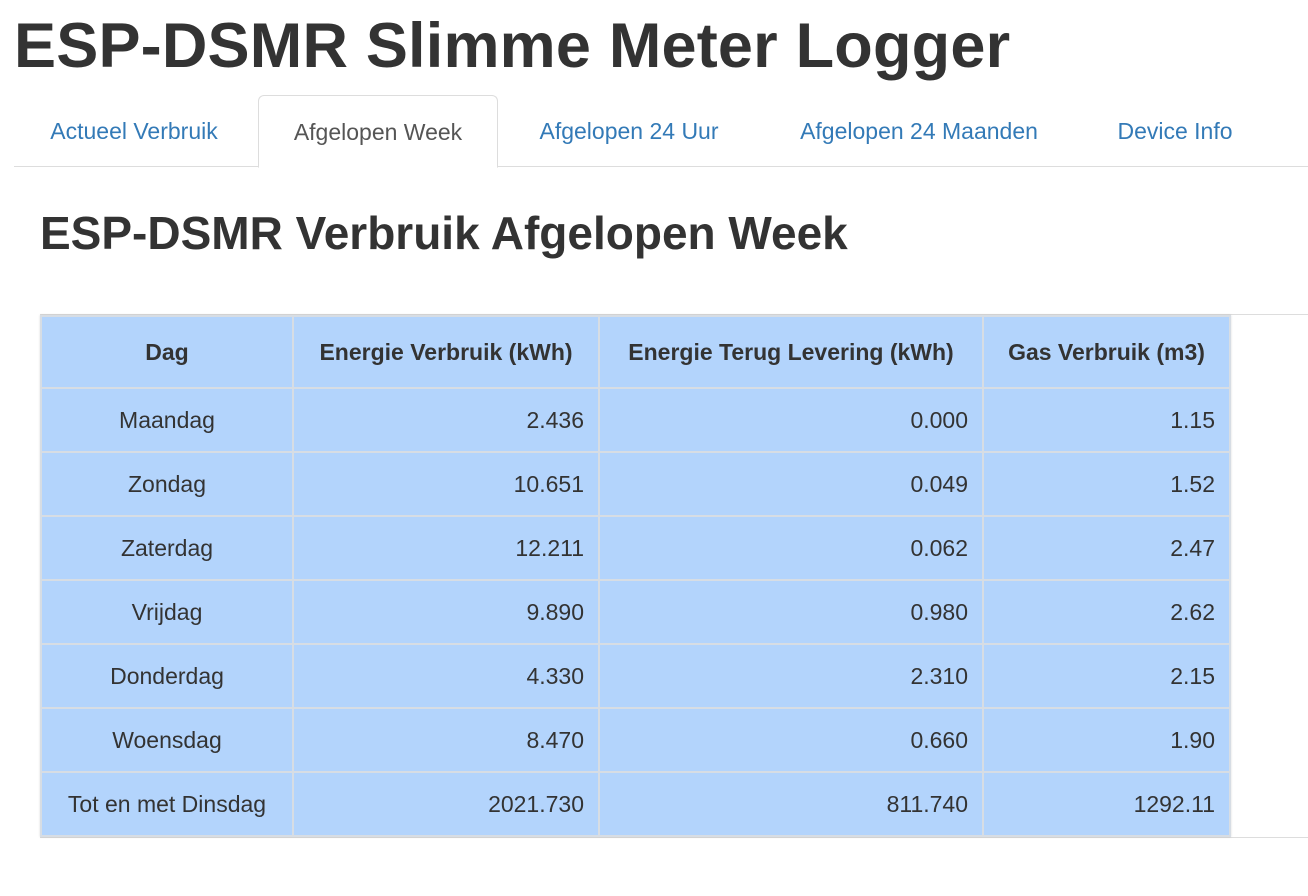  Describe the element at coordinates (446, 676) in the screenshot. I see `cell-energie-verbruik: 4.330` at that location.